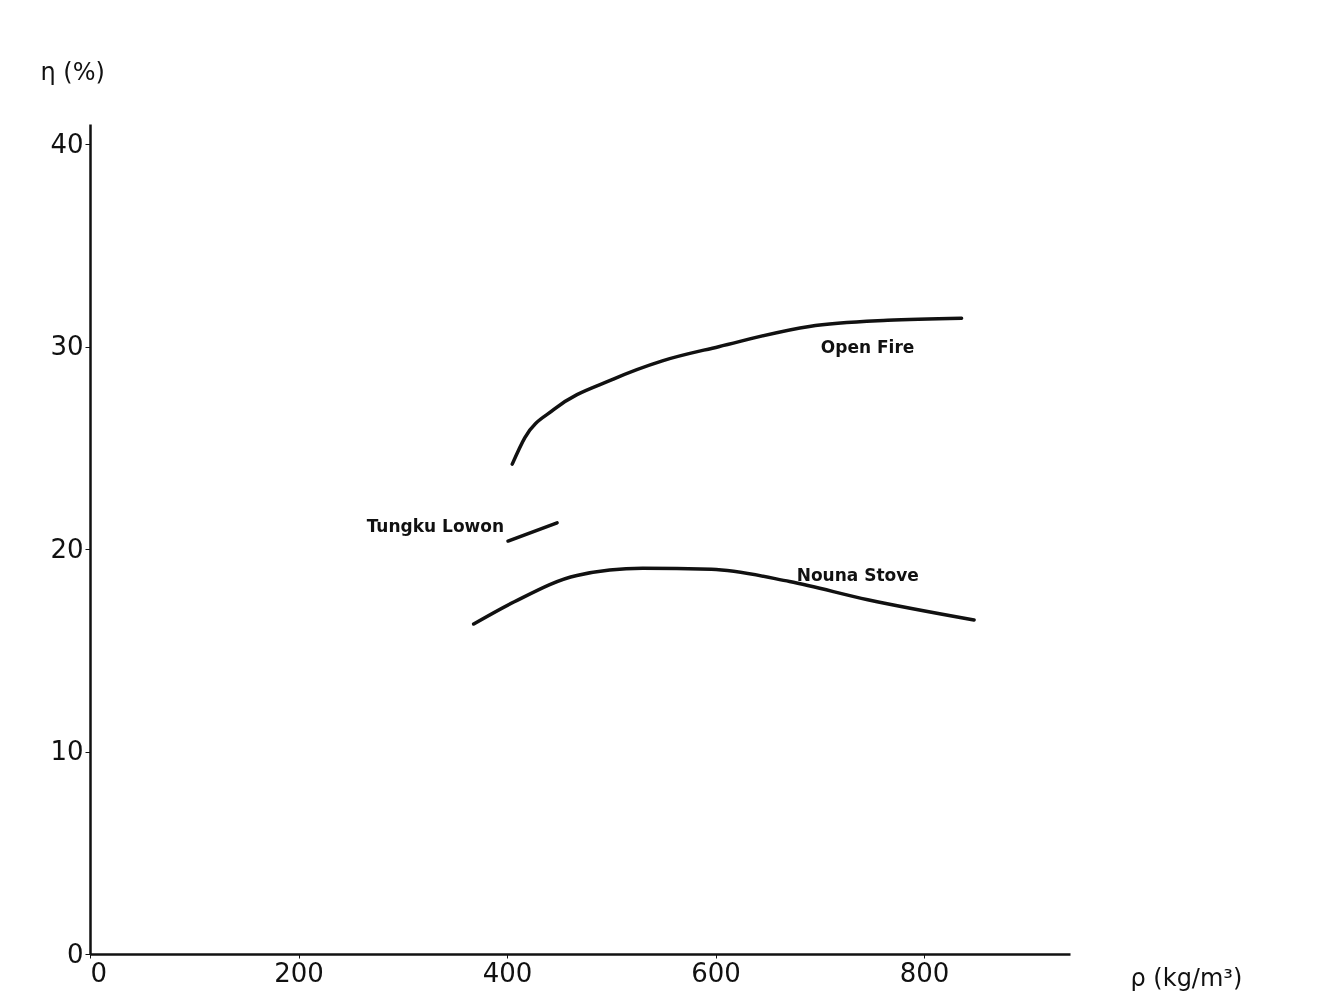 The image size is (1329, 994). Describe the element at coordinates (716, 972) in the screenshot. I see `x-tick-label: 600` at that location.